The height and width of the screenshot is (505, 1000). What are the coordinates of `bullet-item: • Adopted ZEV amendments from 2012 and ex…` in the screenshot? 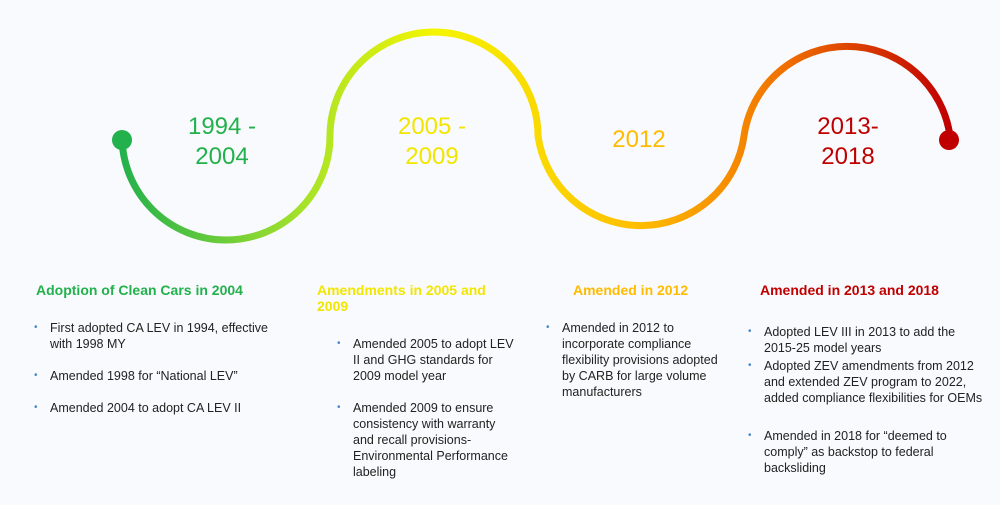 It's located at (865, 382).